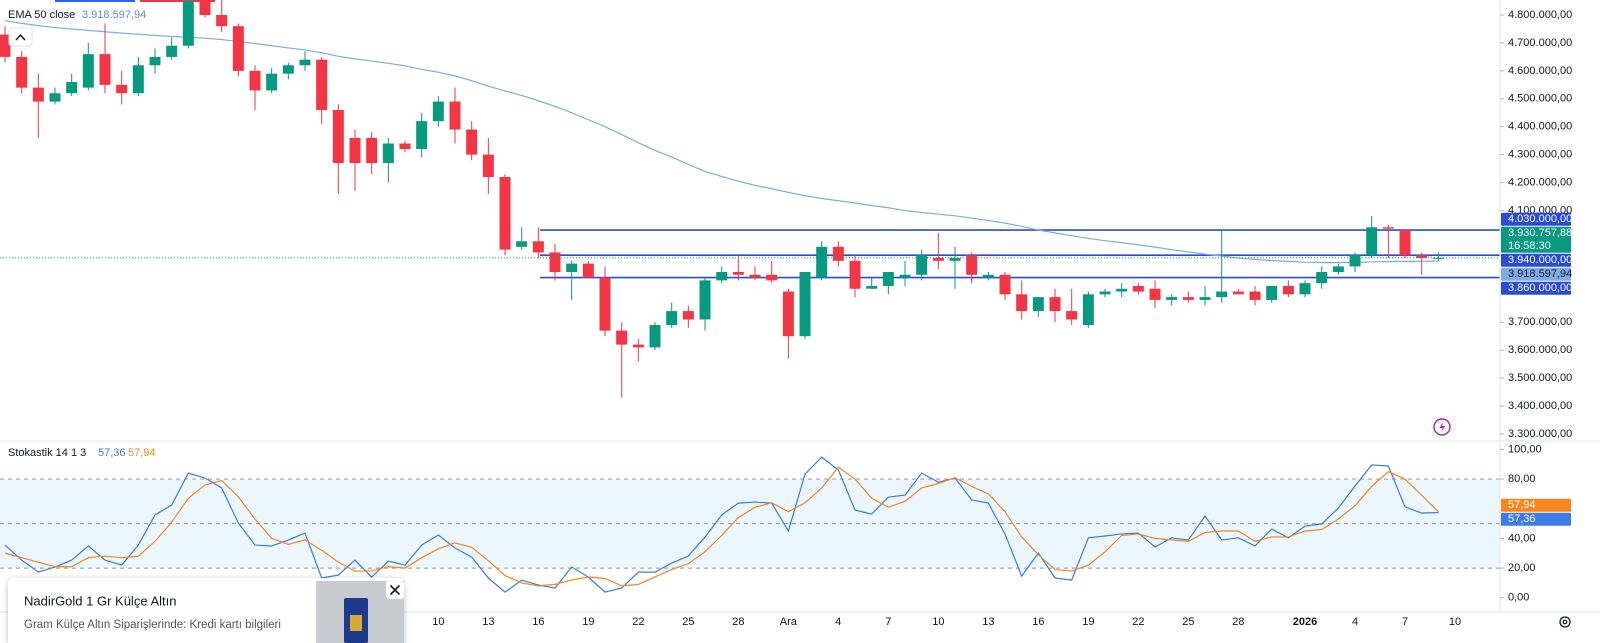 The image size is (1600, 643). What do you see at coordinates (100, 600) in the screenshot?
I see `ad-title: NadirGold 1 Gr Külçe Altın` at bounding box center [100, 600].